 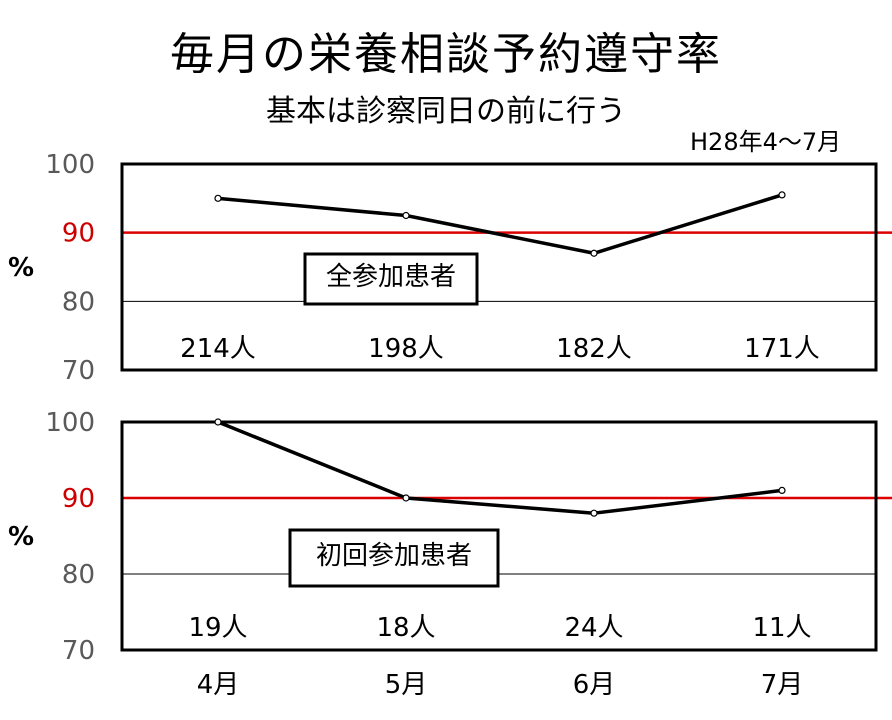 What do you see at coordinates (446, 111) in the screenshot?
I see `chart-subtitle: 基本は診察同日の前に行う` at bounding box center [446, 111].